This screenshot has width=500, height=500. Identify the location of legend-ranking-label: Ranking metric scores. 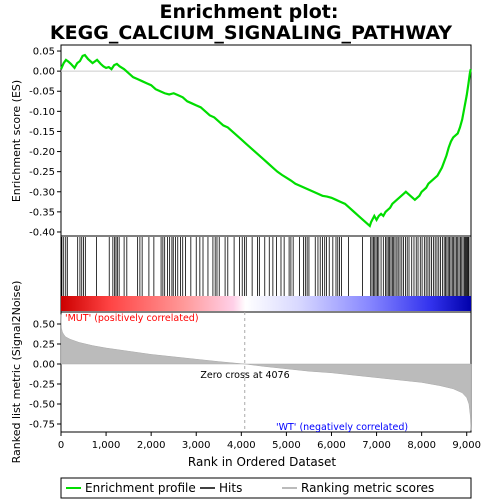
(367, 488).